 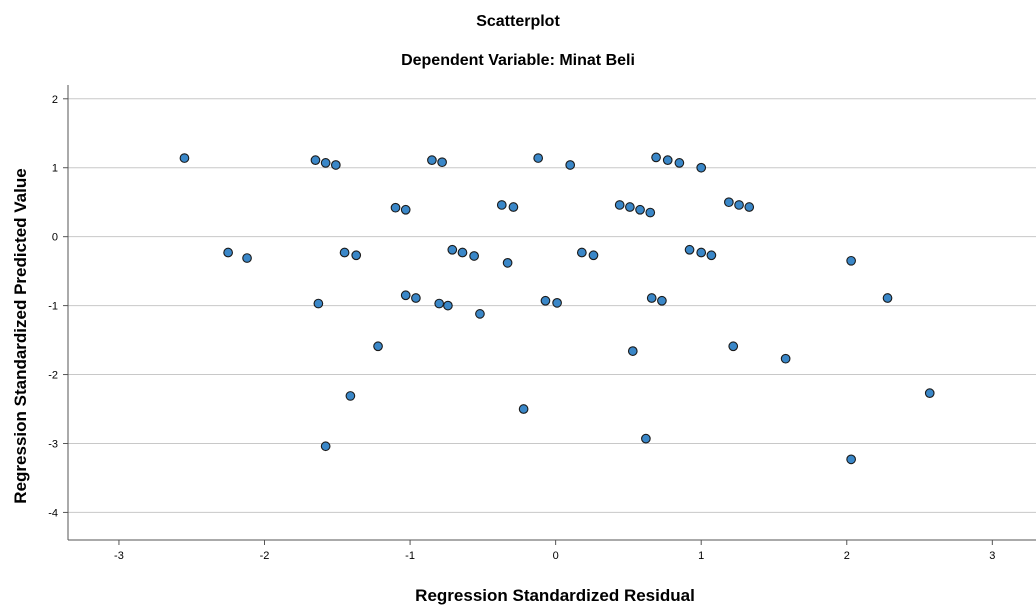 What do you see at coordinates (53, 513) in the screenshot?
I see `y-tick-label: -4` at bounding box center [53, 513].